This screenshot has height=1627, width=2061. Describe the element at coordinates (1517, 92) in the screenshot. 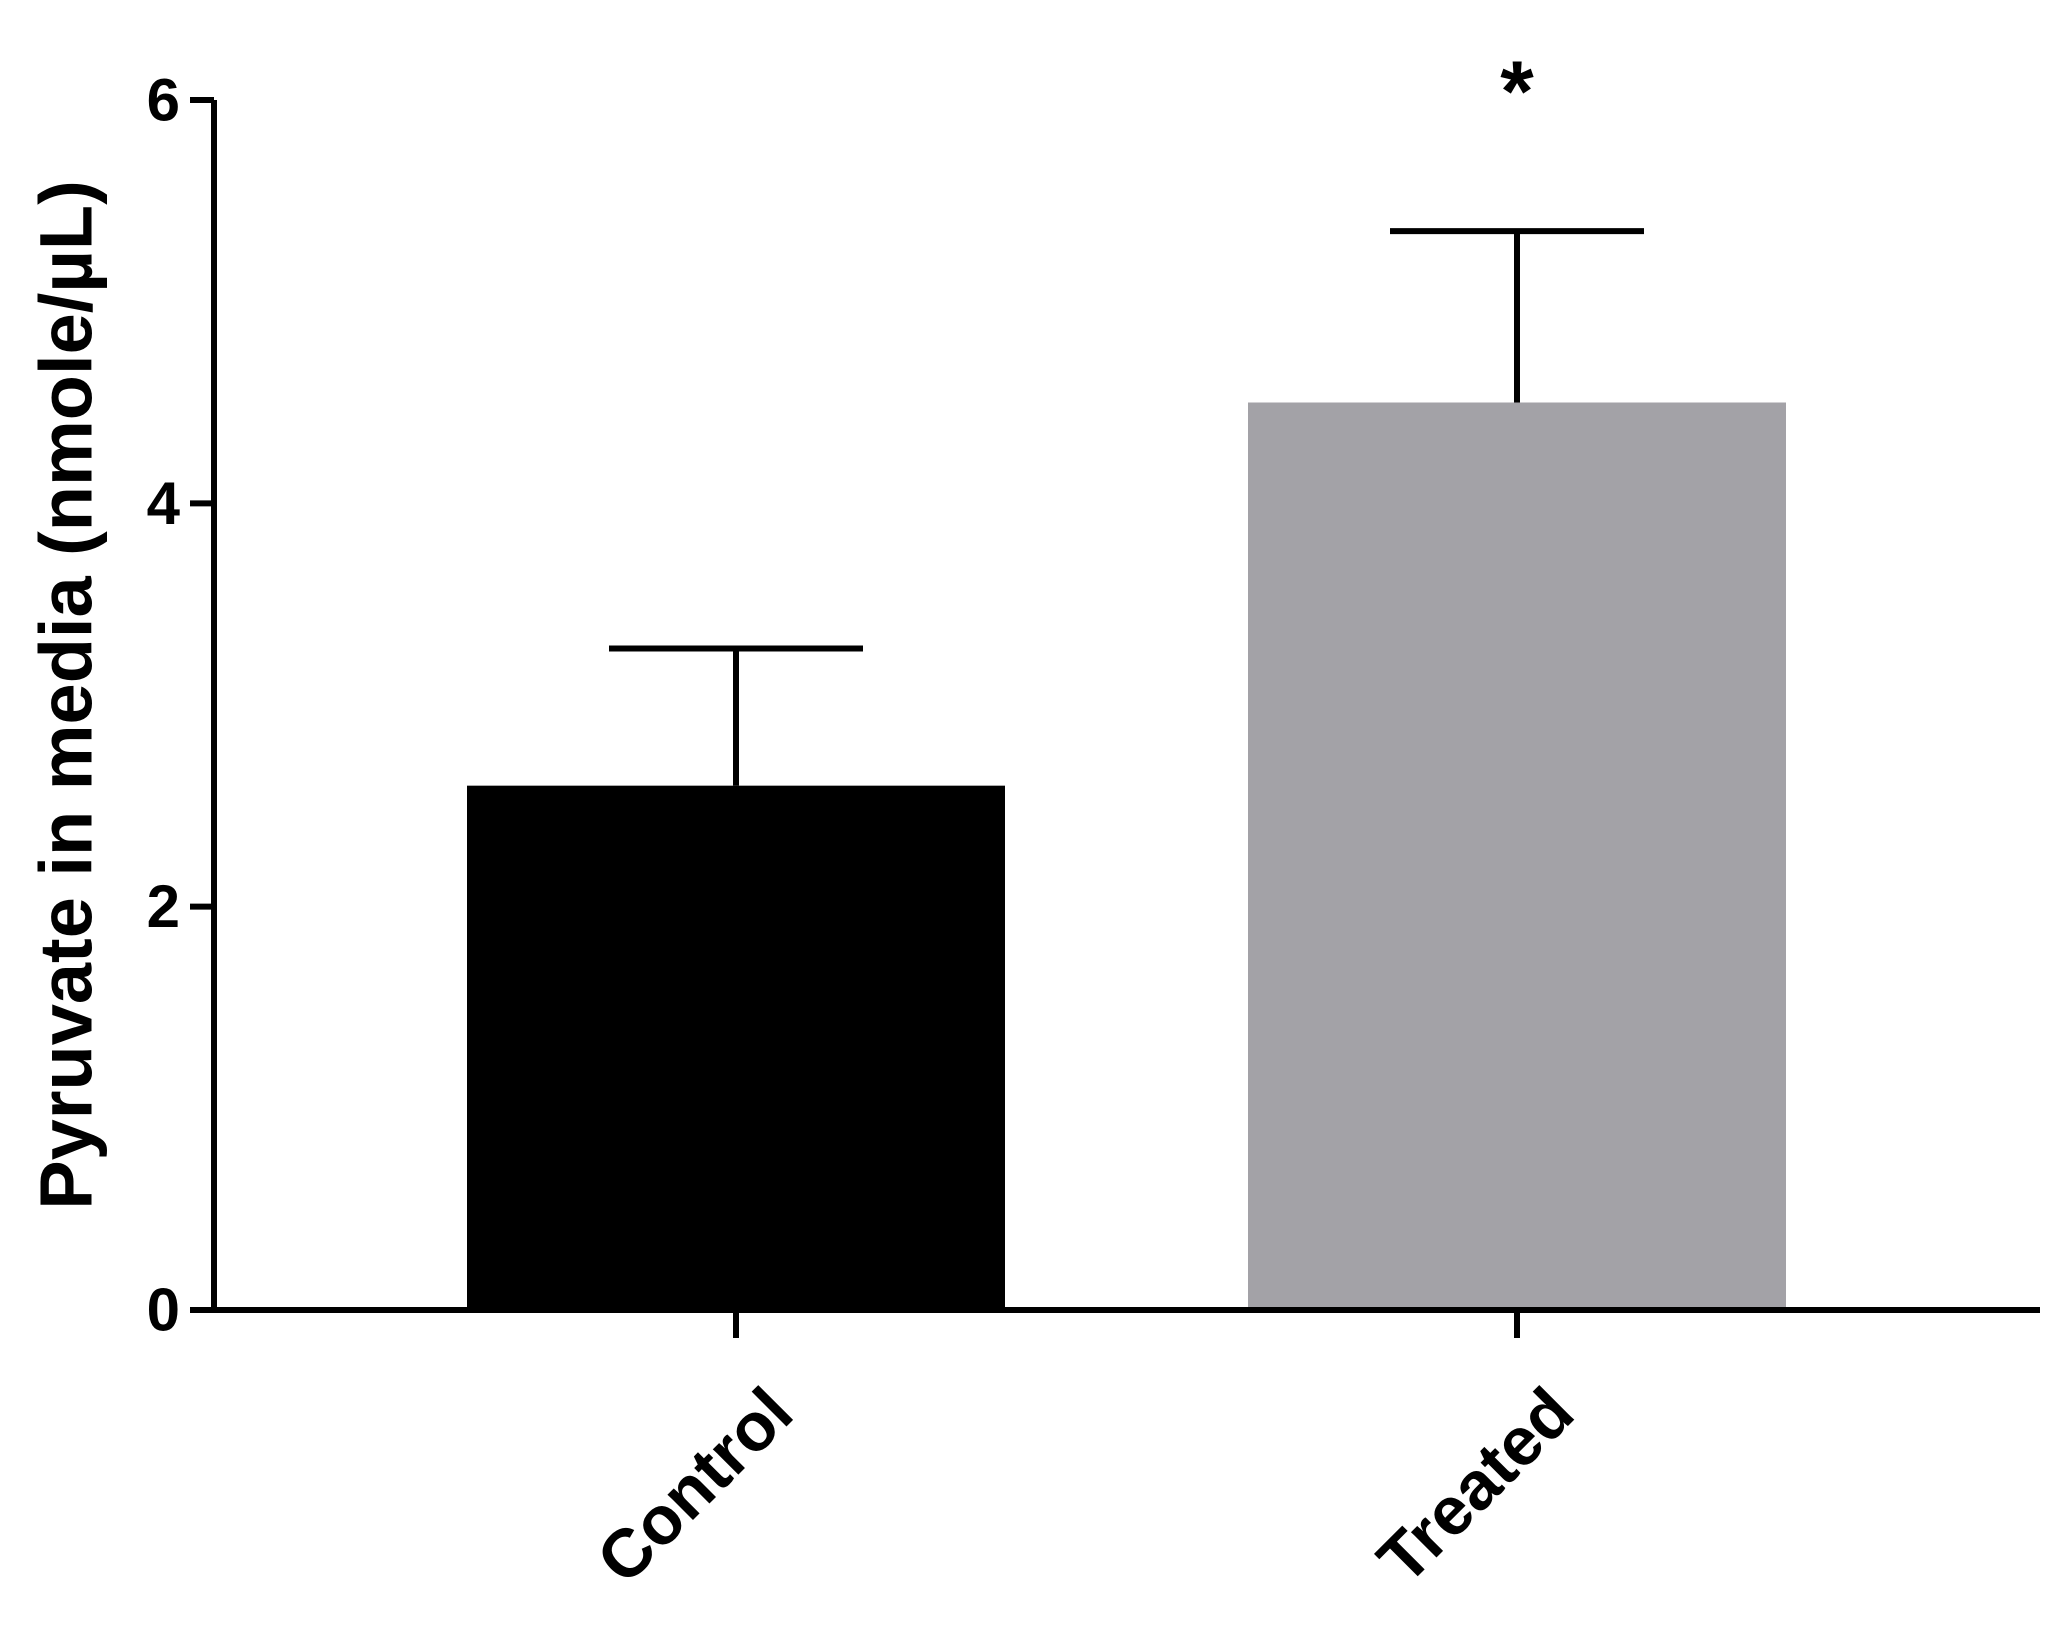

I see `significance-marker-treated: *` at that location.